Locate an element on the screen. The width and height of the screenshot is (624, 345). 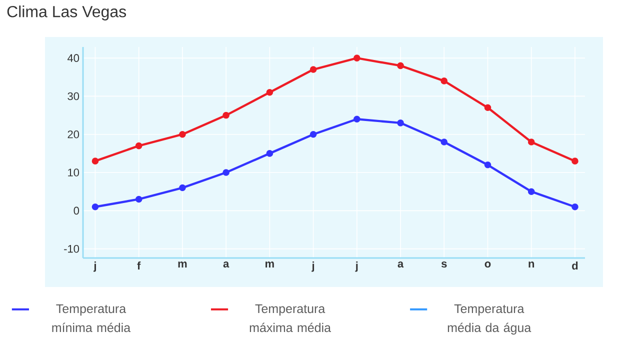
y-tick-label: 20 is located at coordinates (74, 134).